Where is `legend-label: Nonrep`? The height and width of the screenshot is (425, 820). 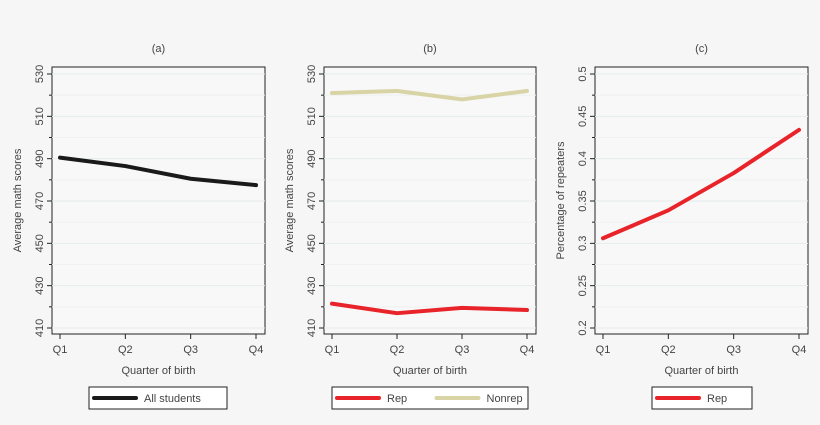
legend-label: Nonrep is located at coordinates (505, 399).